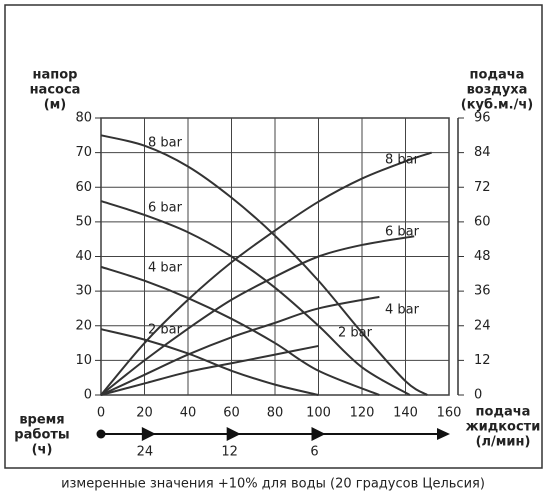  What do you see at coordinates (497, 90) in the screenshot?
I see `axis-title: воздуха` at bounding box center [497, 90].